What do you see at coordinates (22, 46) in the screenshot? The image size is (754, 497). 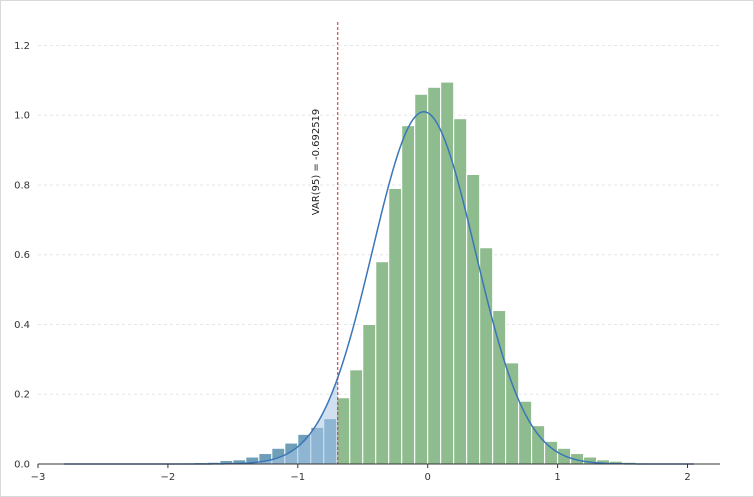 I see `y-tick-label-6: 1.2` at bounding box center [22, 46].